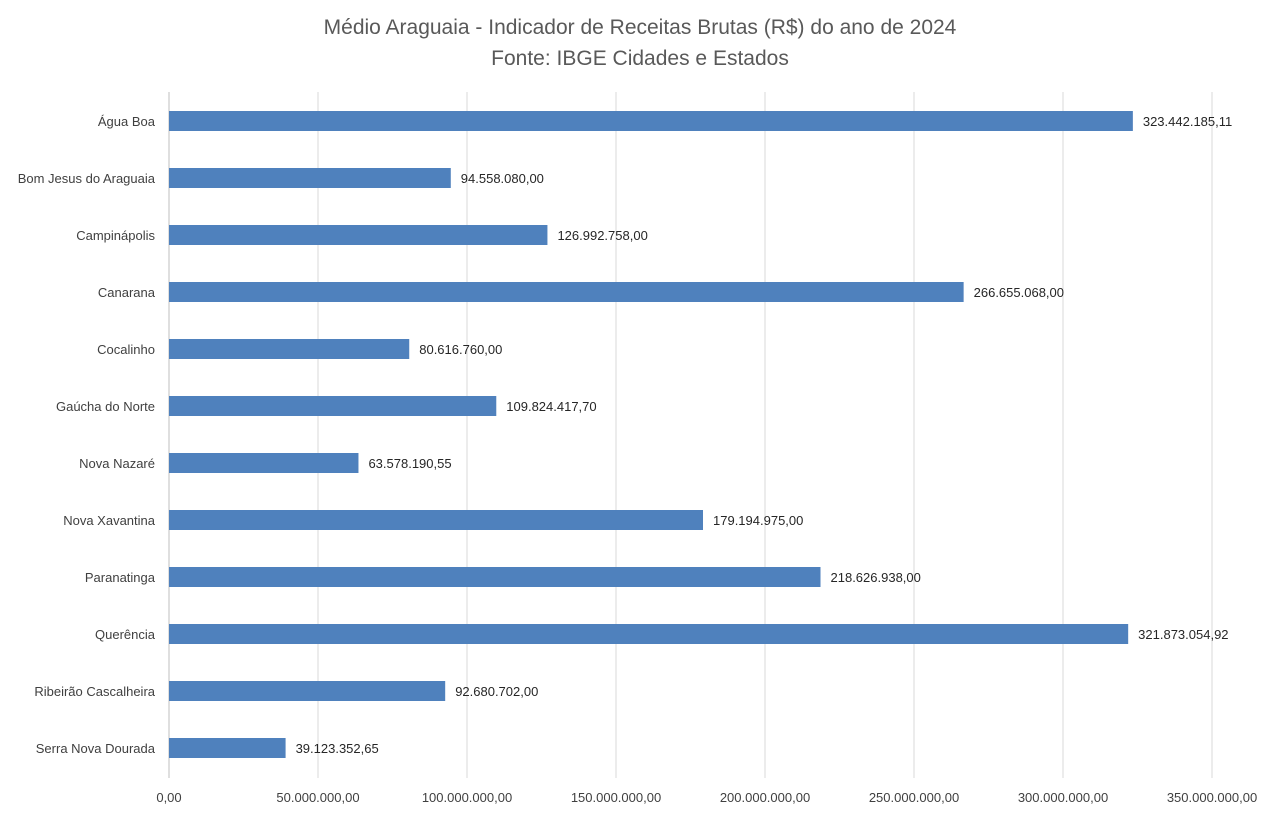  Describe the element at coordinates (337, 748) in the screenshot. I see `data-label: 39.123.352,65` at that location.